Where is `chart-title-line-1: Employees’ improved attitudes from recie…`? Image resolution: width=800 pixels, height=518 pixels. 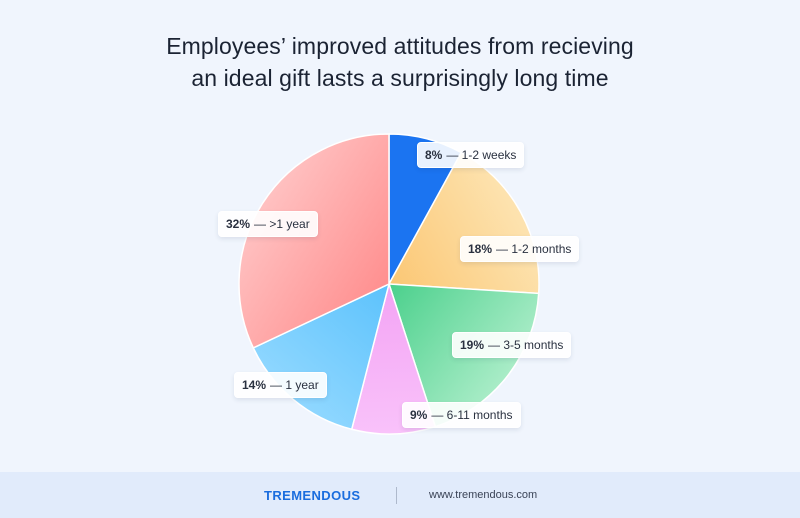 chart-title-line-1: Employees’ improved attitudes from recie… is located at coordinates (400, 46).